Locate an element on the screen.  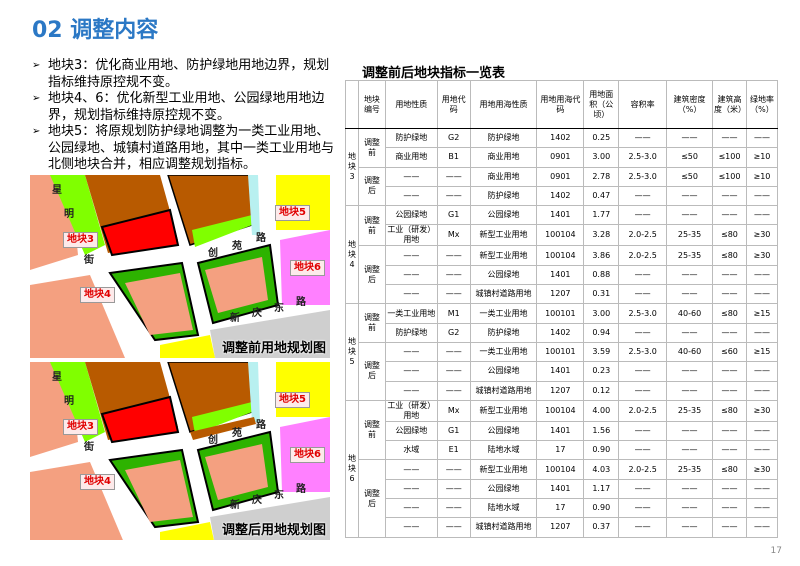
table-cell: 0.94 is located at coordinates (601, 332).